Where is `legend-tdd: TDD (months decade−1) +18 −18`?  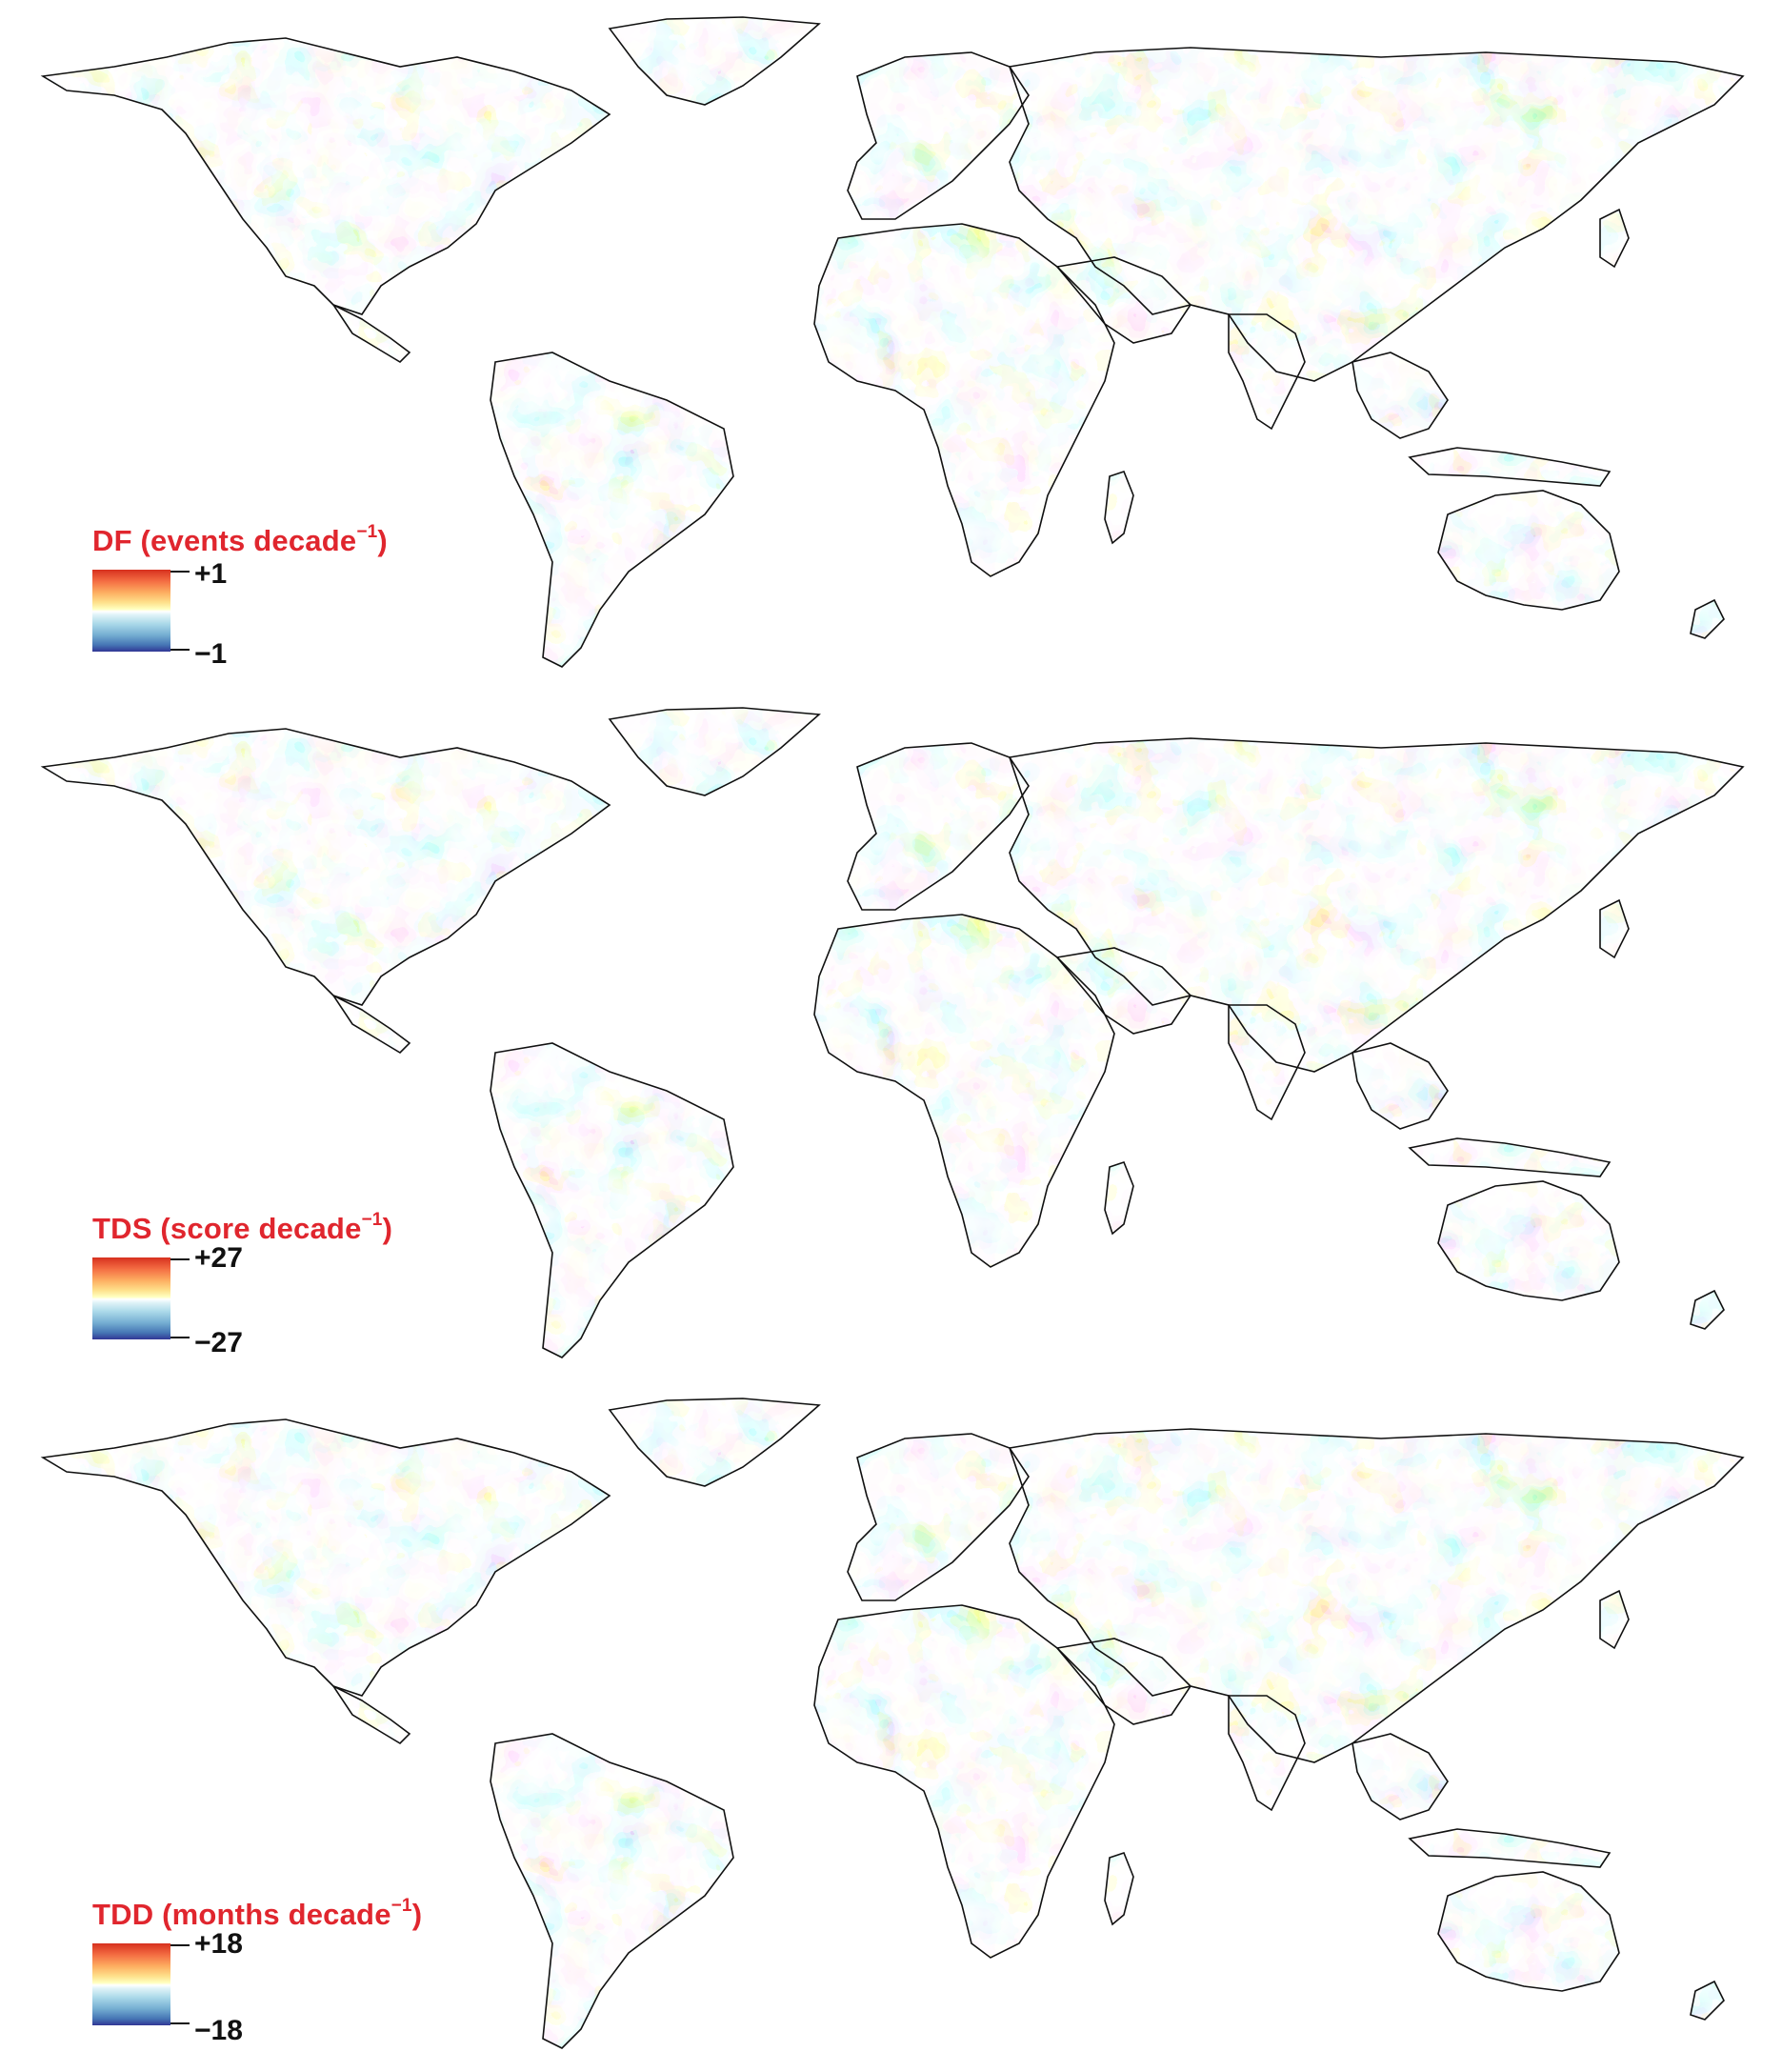
legend-tdd: TDD (months decade−1) +18 −18 is located at coordinates (292, 1971).